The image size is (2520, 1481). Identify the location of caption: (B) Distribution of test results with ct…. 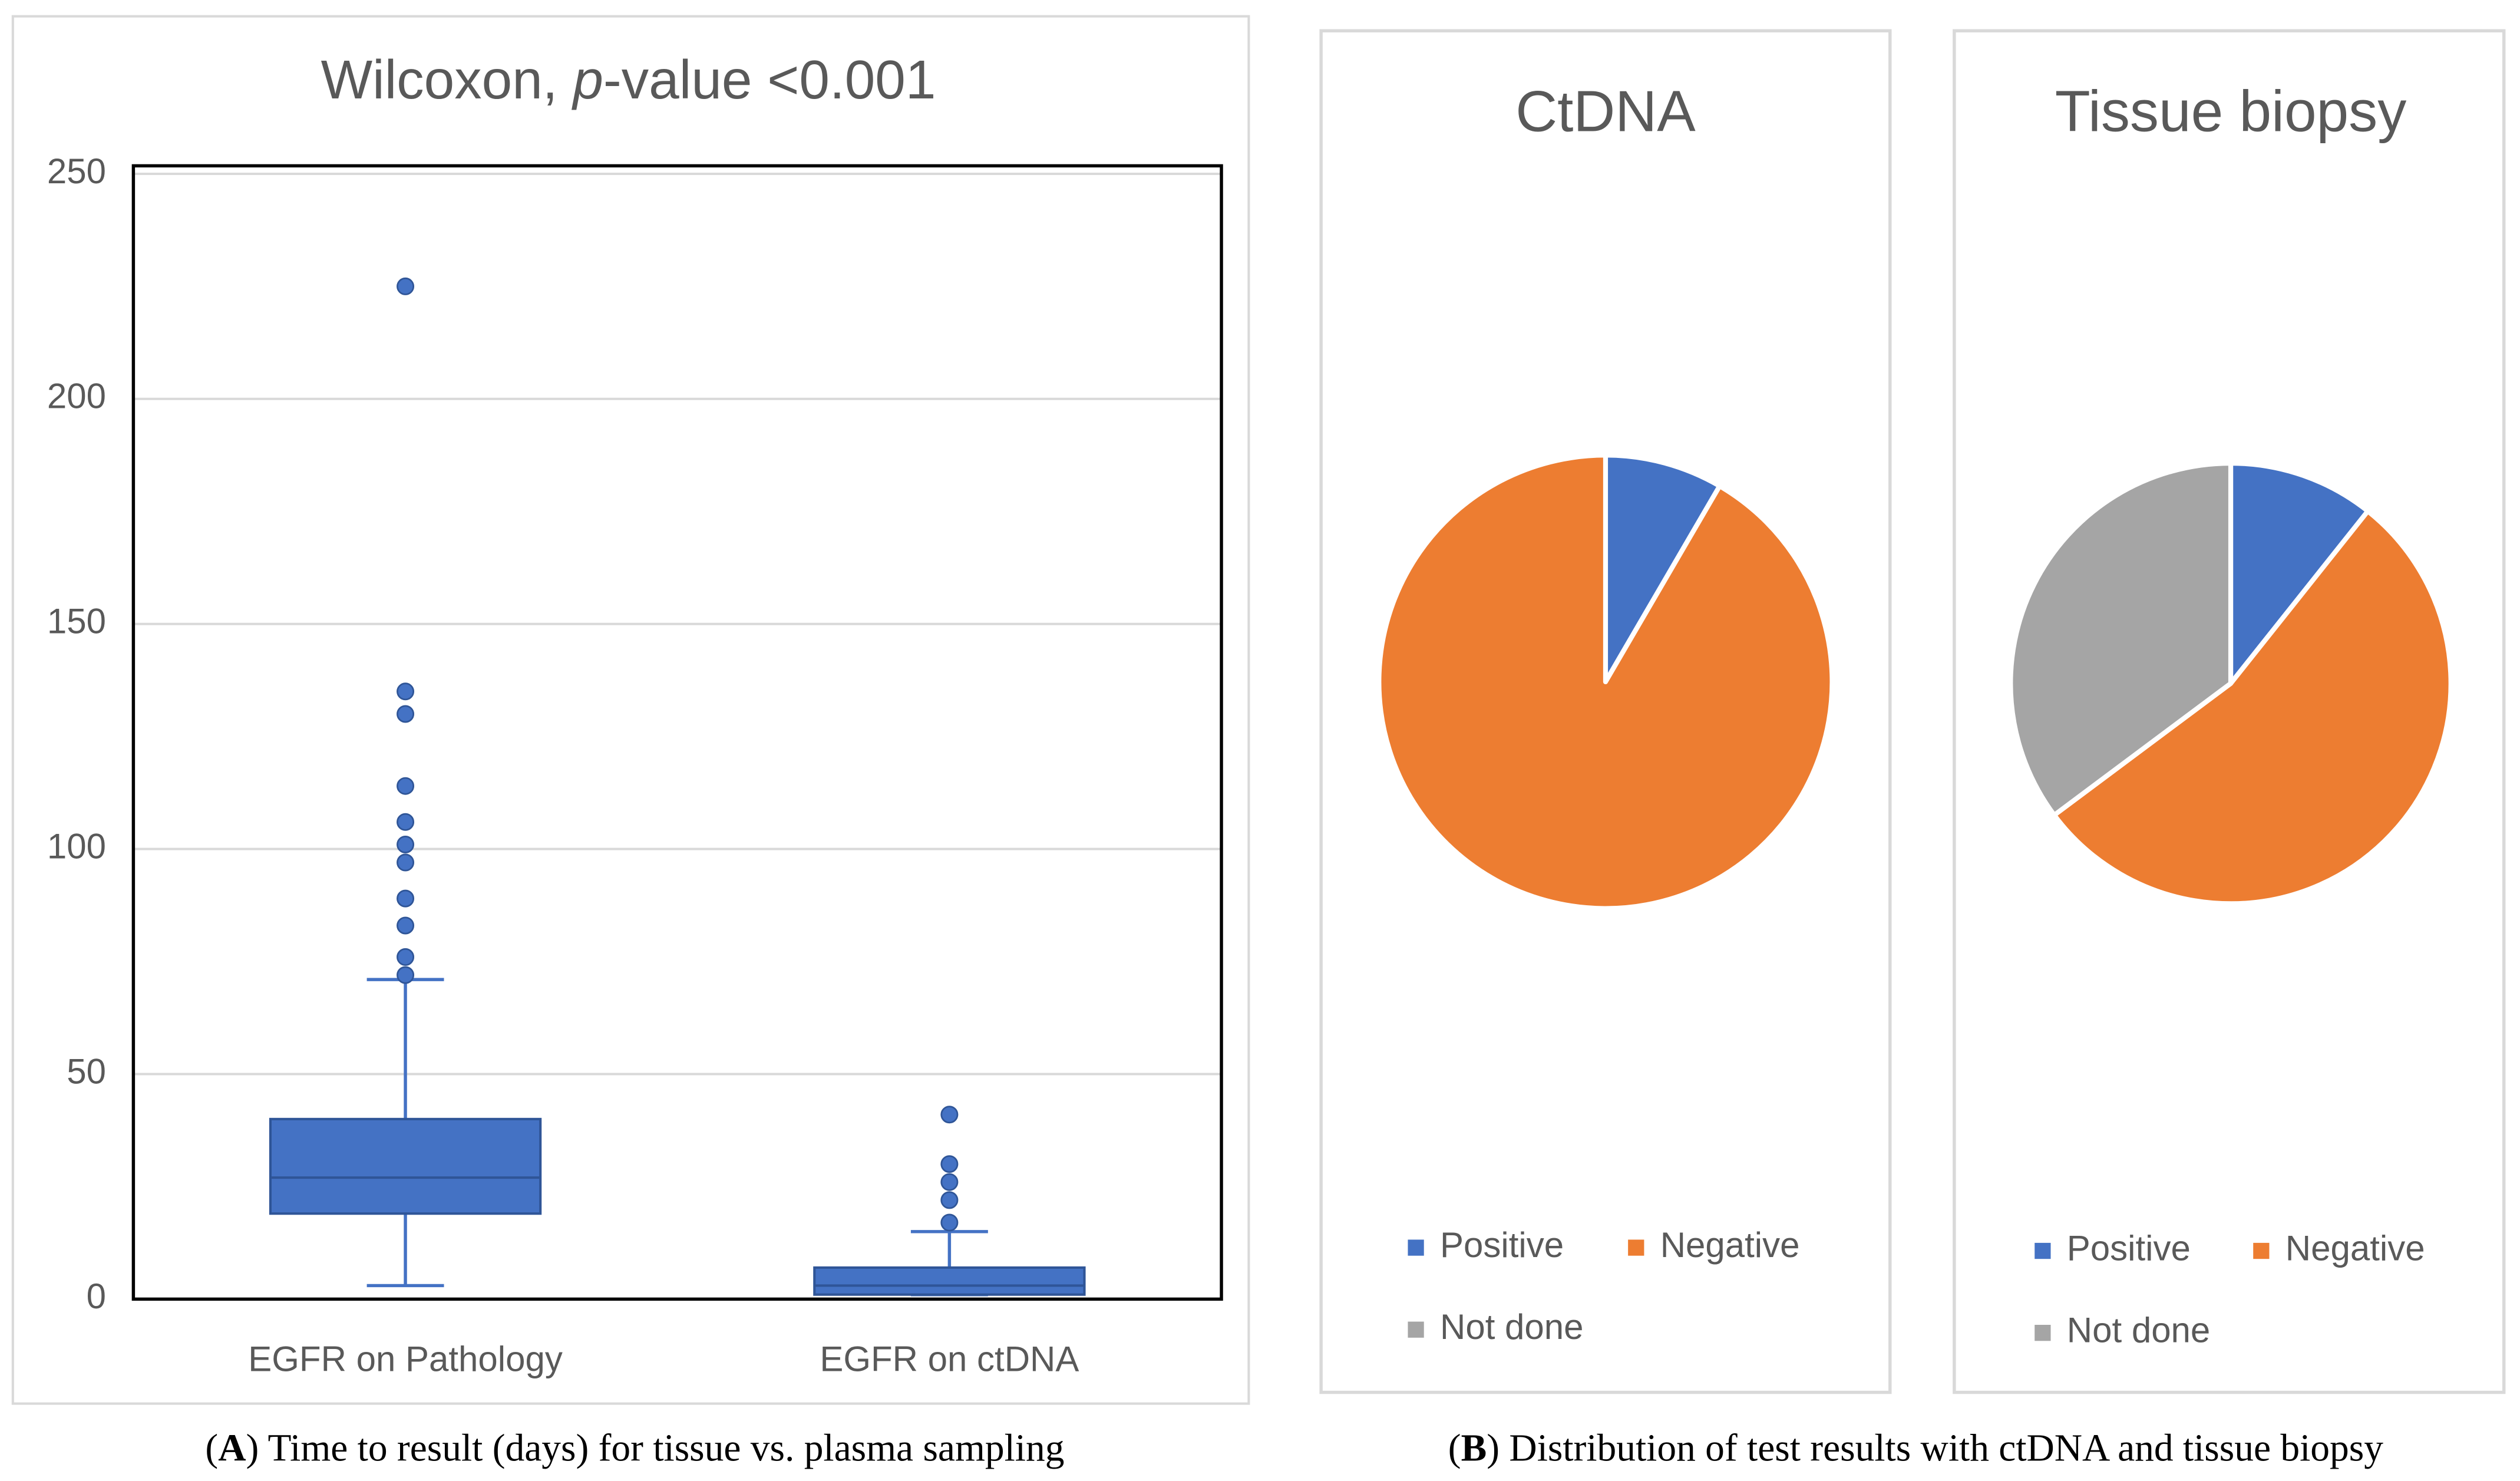
(1915, 1448).